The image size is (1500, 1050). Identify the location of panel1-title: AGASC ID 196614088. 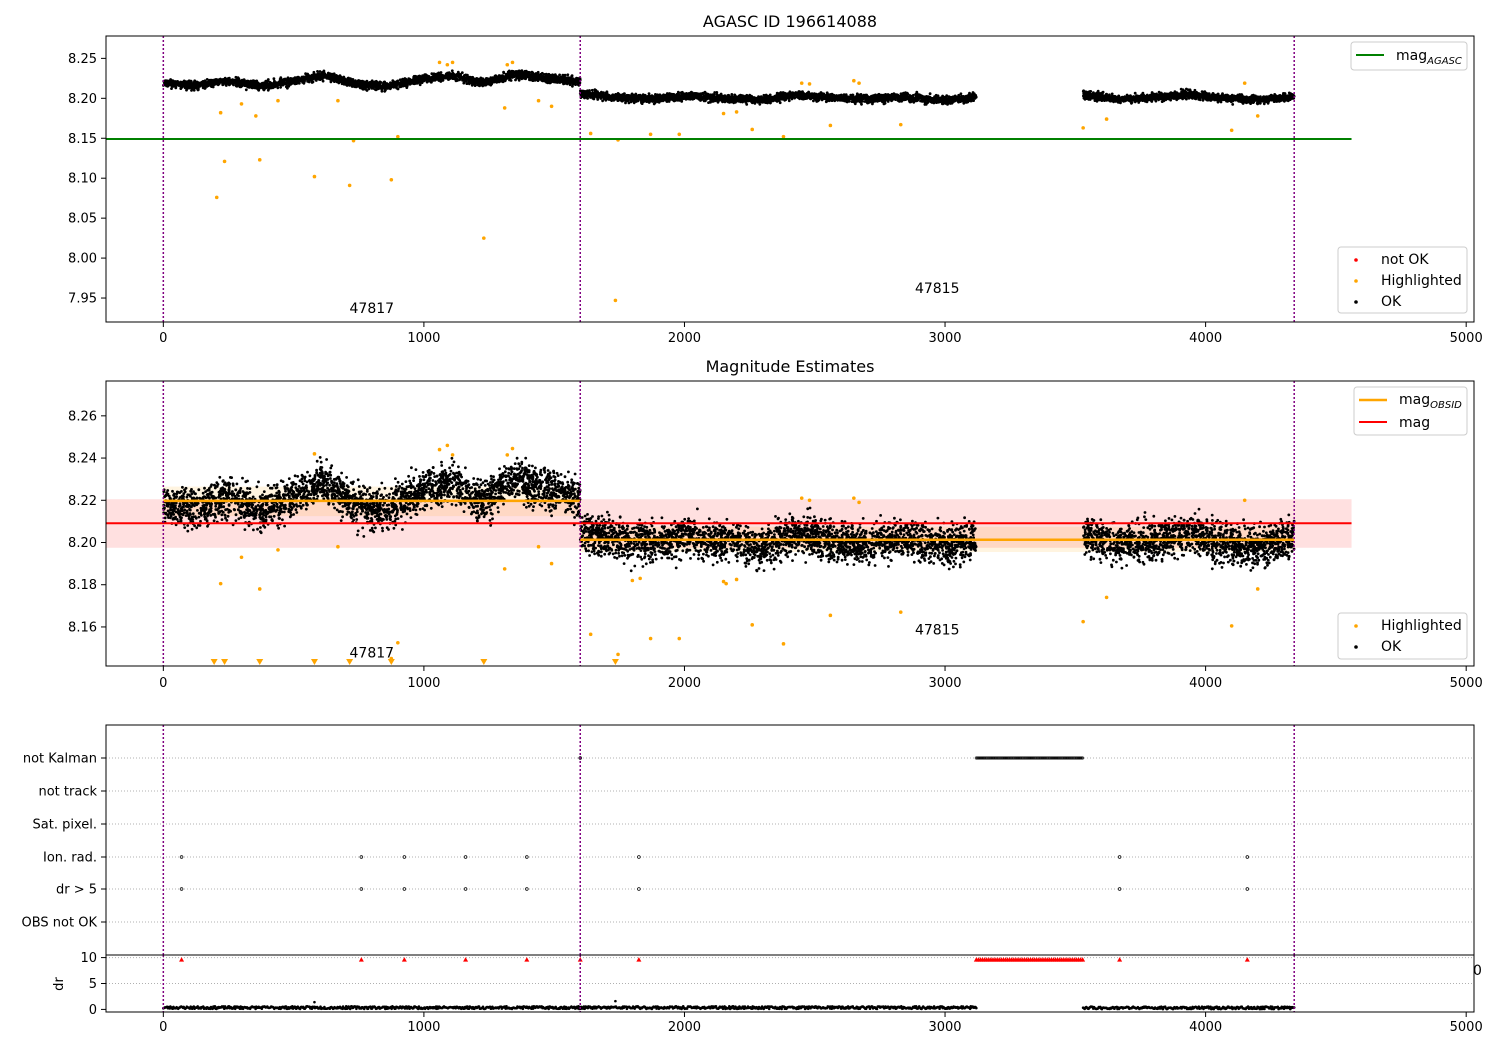
(790, 21).